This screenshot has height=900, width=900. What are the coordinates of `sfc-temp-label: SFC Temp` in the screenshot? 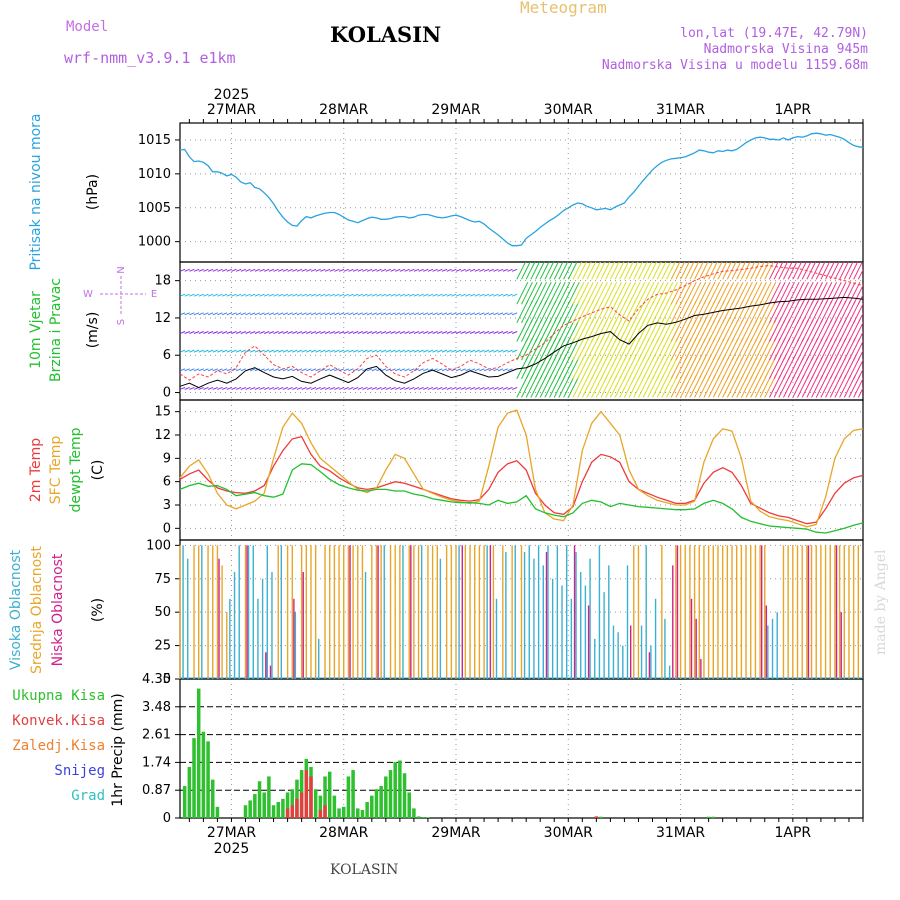 It's located at (56, 470).